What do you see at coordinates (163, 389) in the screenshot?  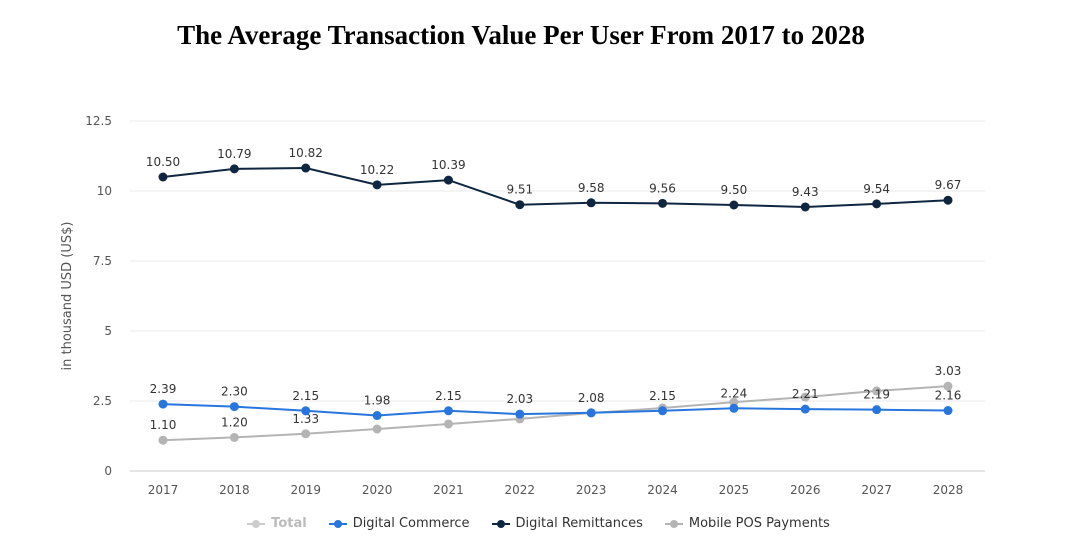 I see `data-label: 2.39` at bounding box center [163, 389].